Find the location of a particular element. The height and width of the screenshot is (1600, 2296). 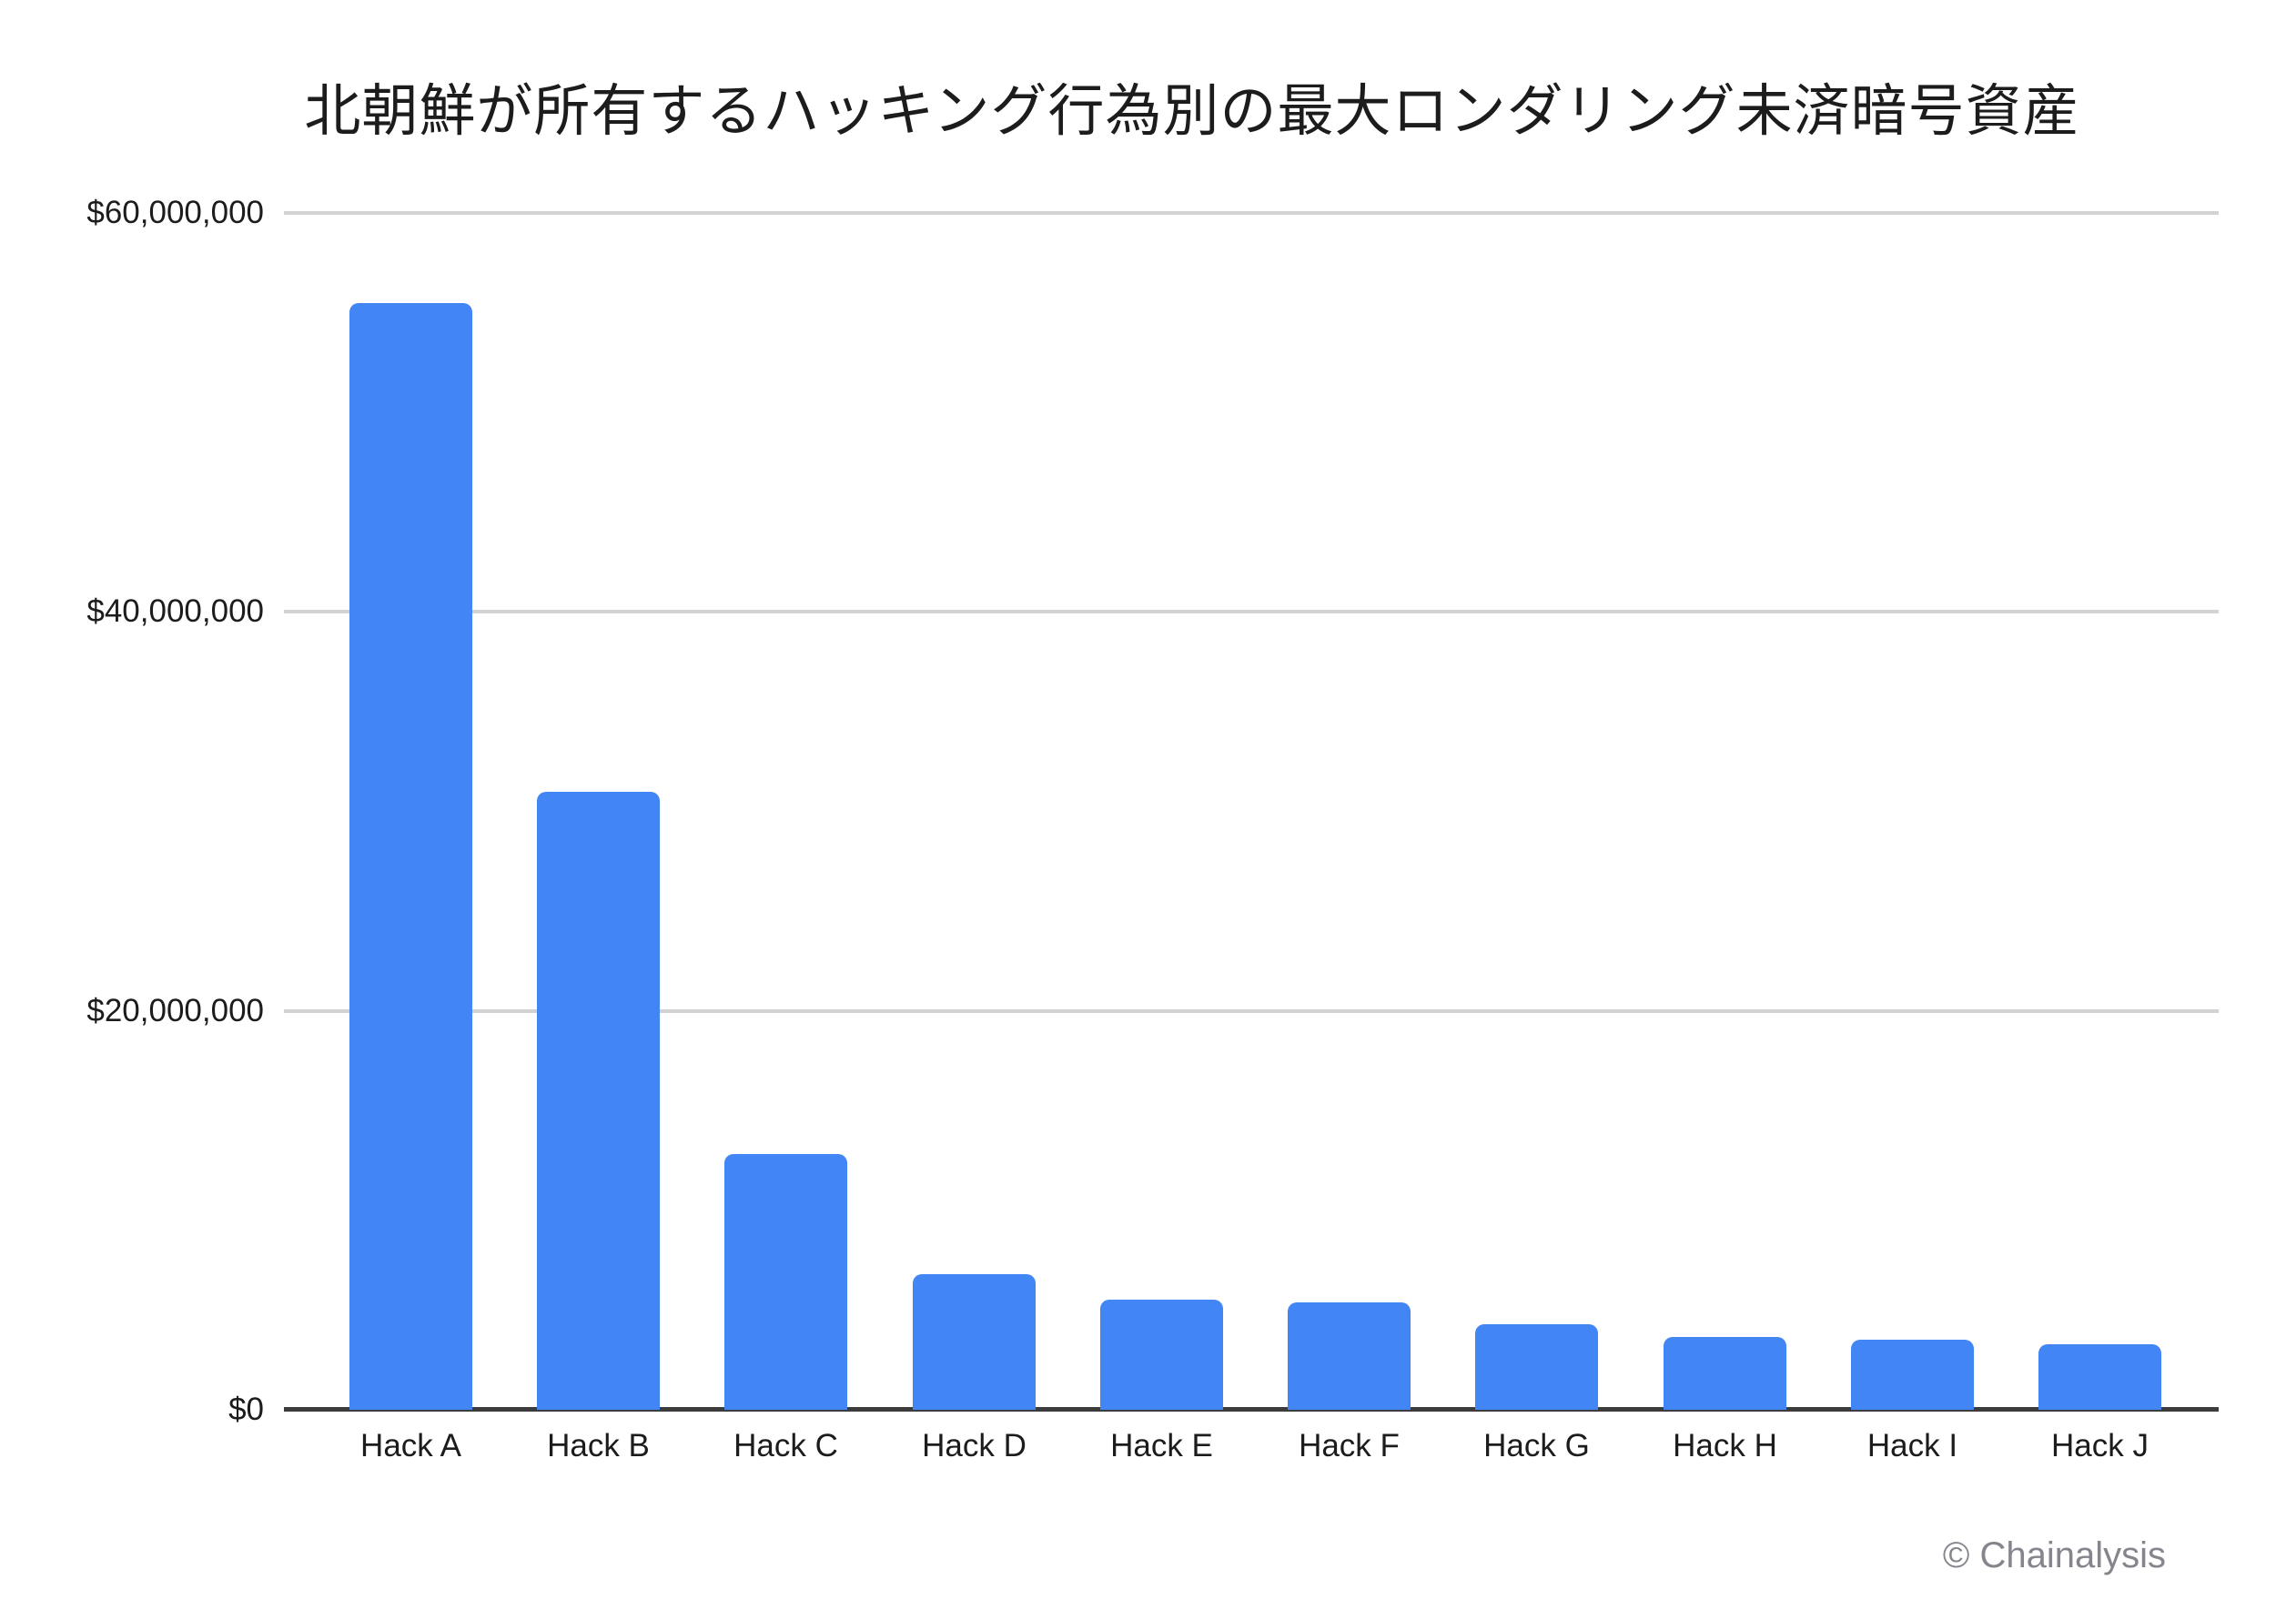

x-axis-label-hack-d: Hack D is located at coordinates (975, 1445).